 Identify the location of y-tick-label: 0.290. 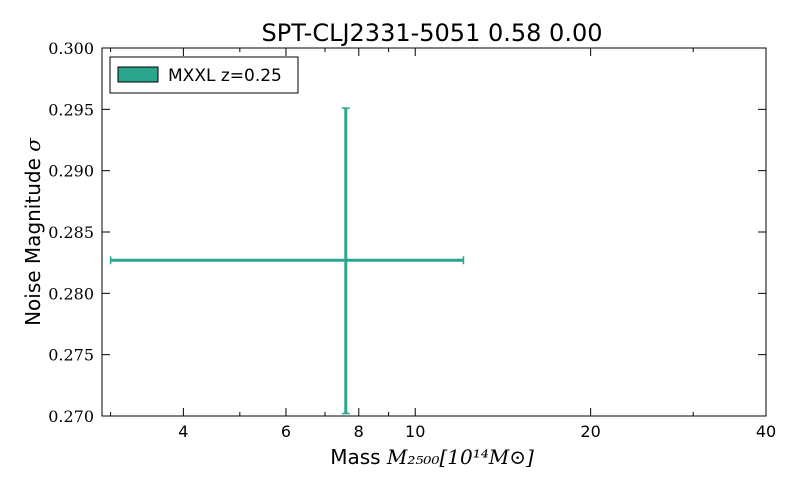
(71, 171).